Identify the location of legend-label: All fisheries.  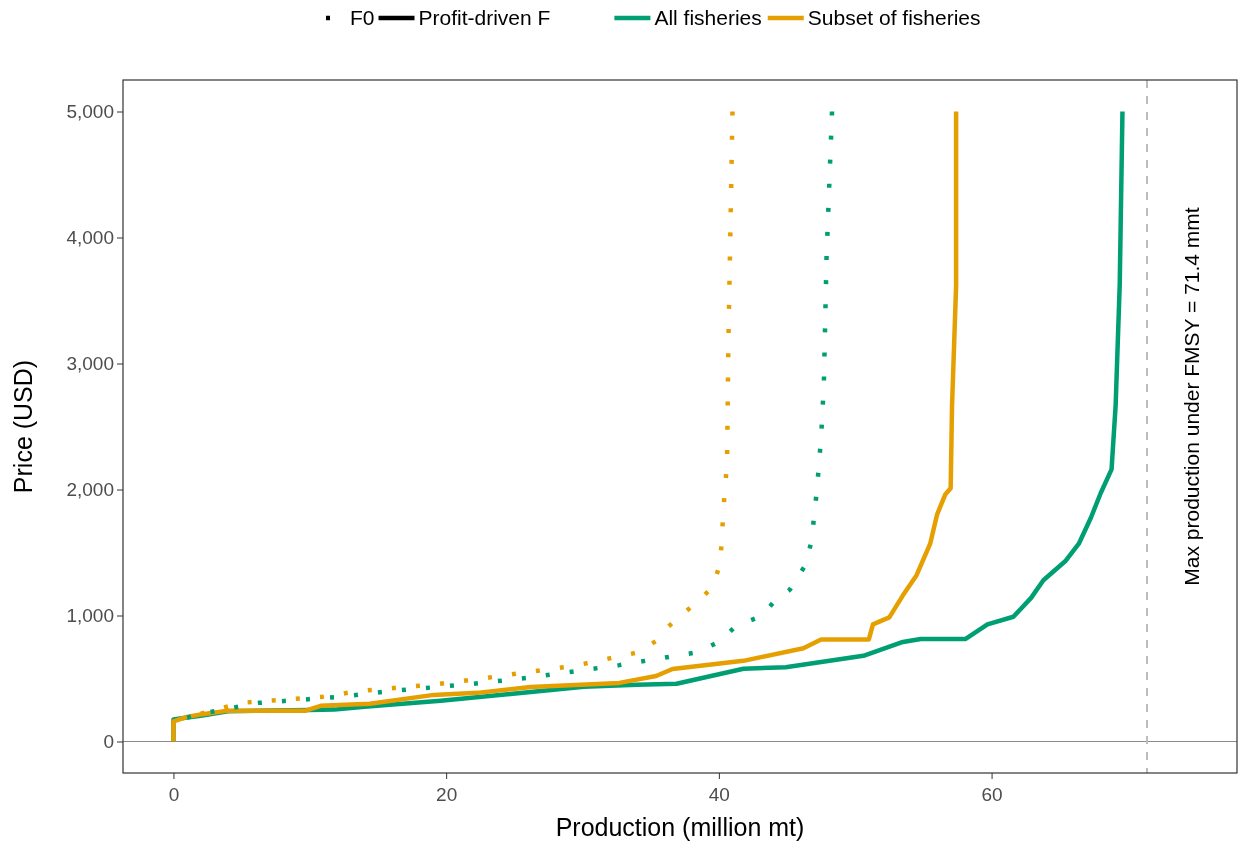
(708, 18).